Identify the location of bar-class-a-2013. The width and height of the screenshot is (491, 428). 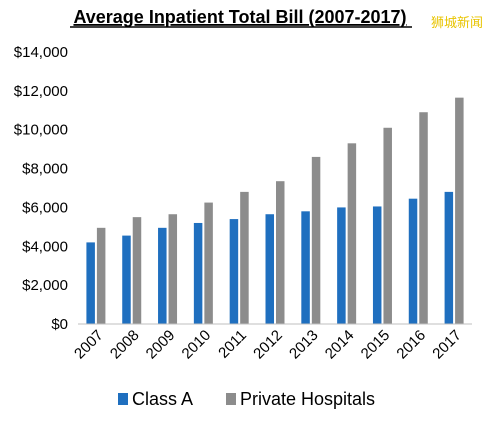
(305, 267).